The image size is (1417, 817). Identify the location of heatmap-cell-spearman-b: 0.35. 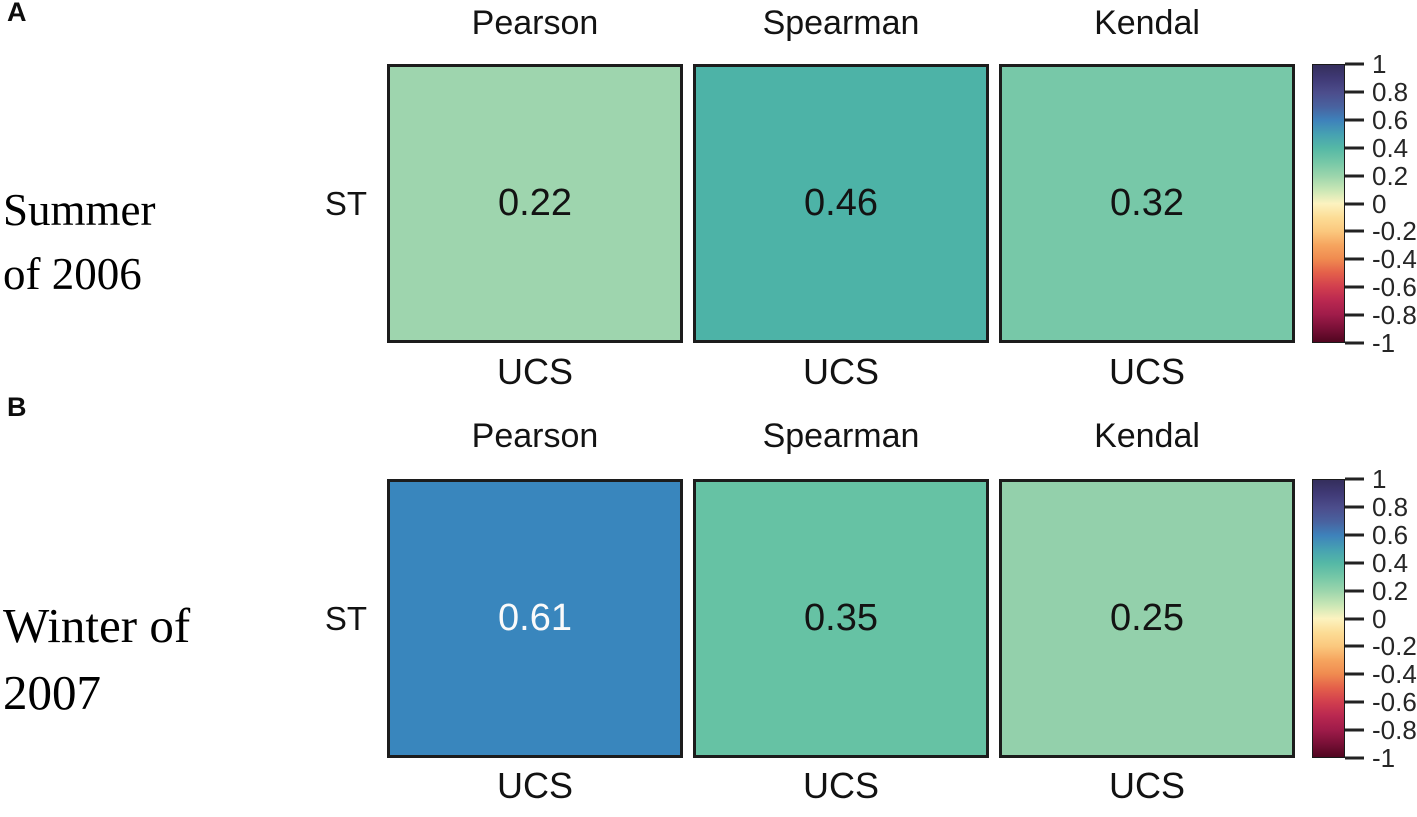
(841, 618).